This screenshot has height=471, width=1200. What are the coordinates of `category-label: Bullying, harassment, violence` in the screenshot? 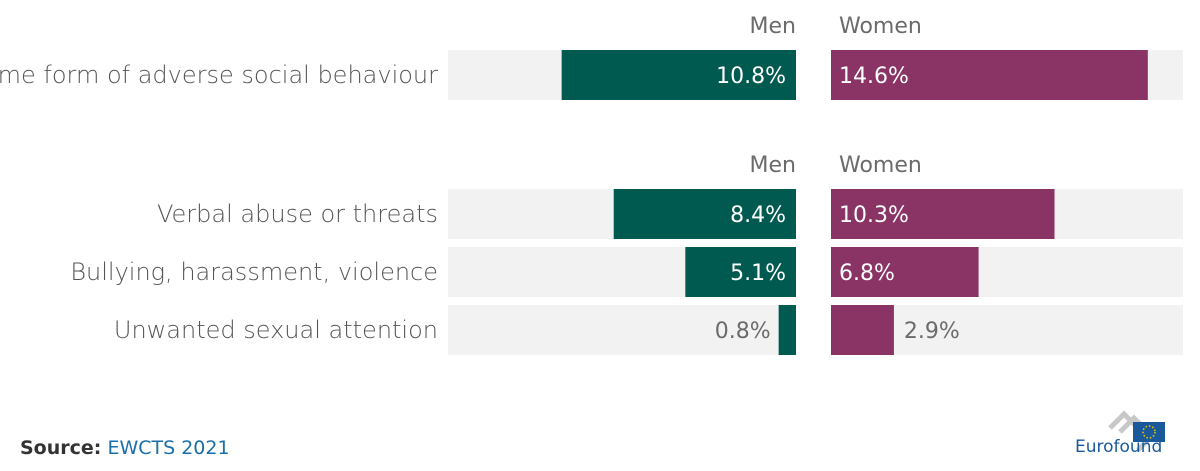 It's located at (254, 272).